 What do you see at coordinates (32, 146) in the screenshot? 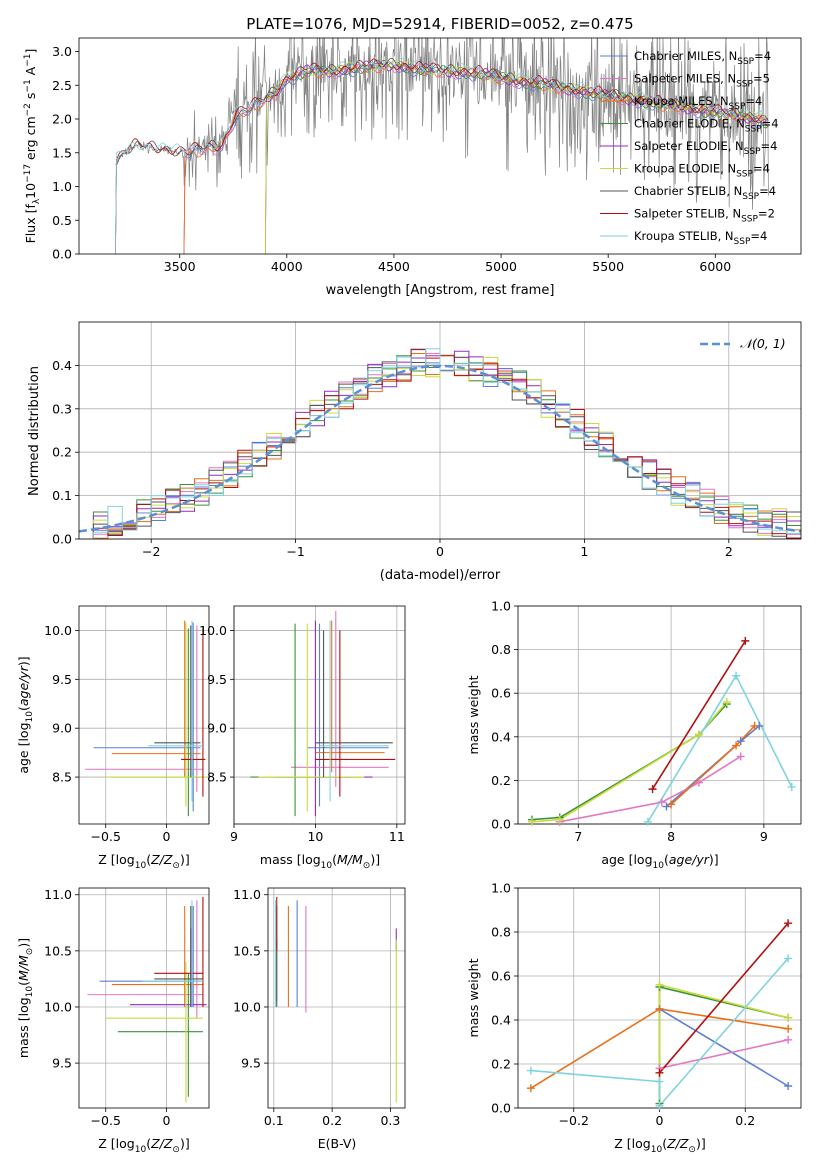
I see `y-axis-label: Flux [fλ10−17 erg cm−2 s−1 A−1]` at bounding box center [32, 146].